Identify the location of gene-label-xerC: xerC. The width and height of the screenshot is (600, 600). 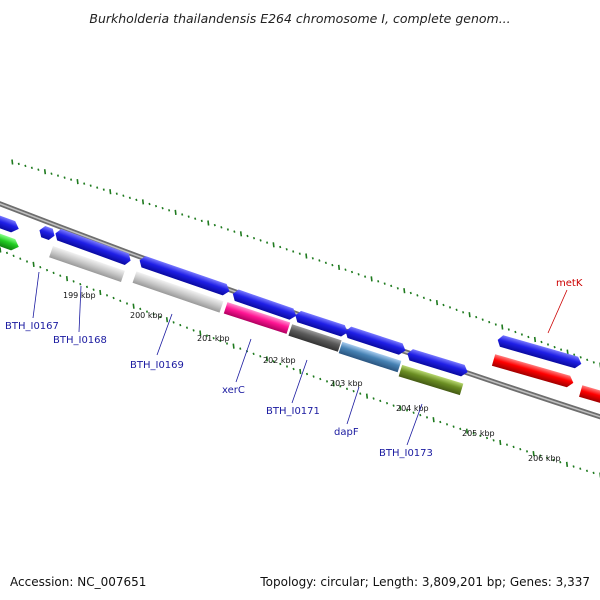
(233, 390).